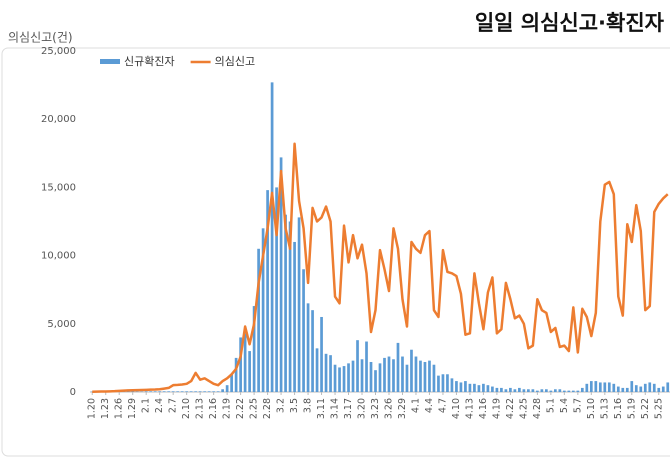 The image size is (670, 469). What do you see at coordinates (510, 408) in the screenshot?
I see `x-tick-label: 4.22` at bounding box center [510, 408].